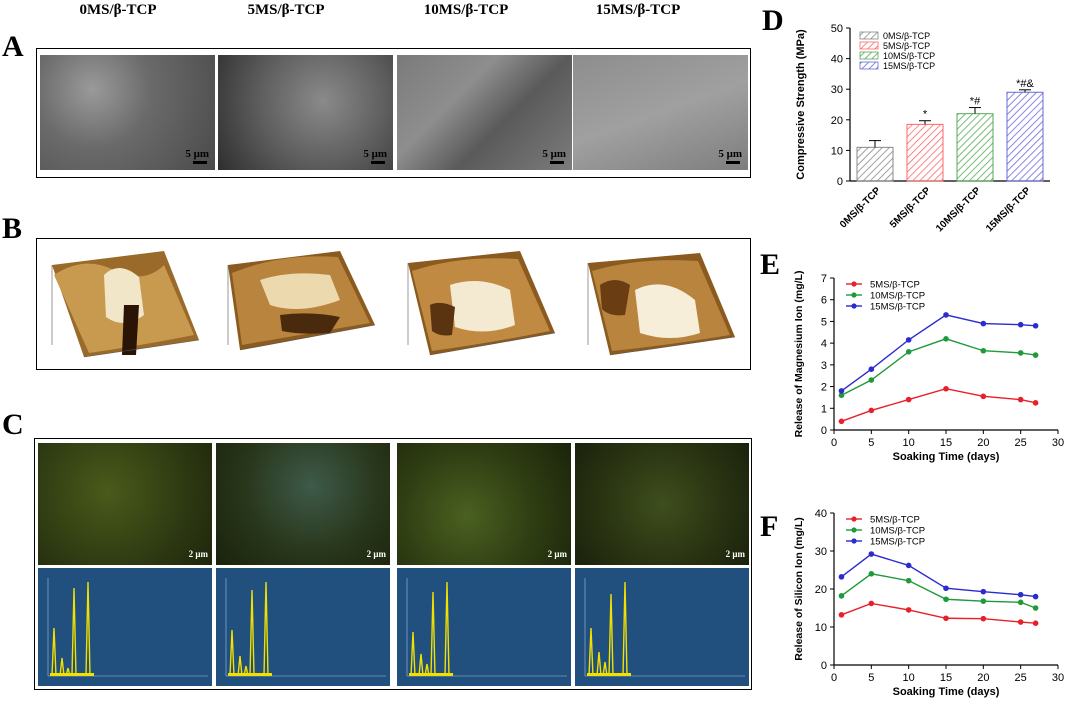 The height and width of the screenshot is (703, 1065). Describe the element at coordinates (393, 113) in the screenshot. I see `panel-a-frame` at that location.